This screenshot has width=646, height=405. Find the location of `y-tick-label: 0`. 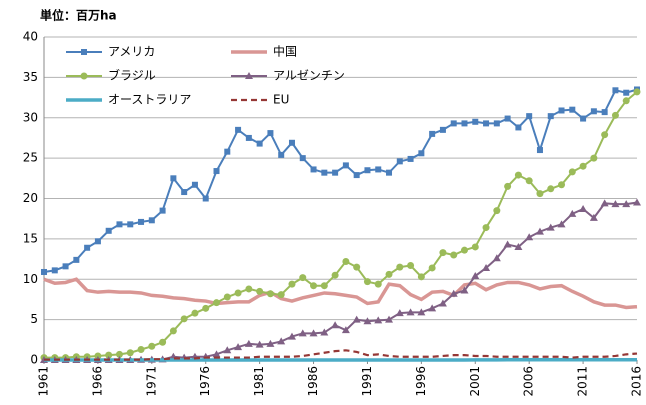

y-tick-label: 0 is located at coordinates (34, 360).